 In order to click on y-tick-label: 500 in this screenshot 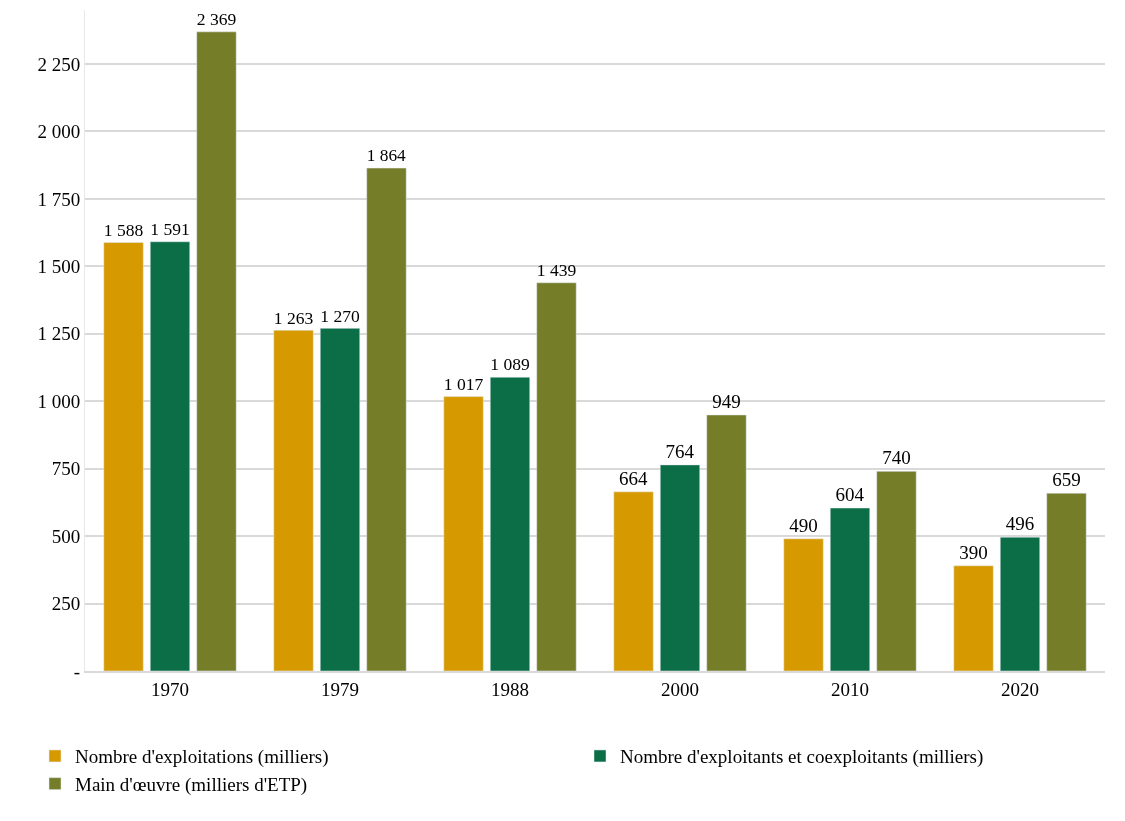, I will do `click(66, 536)`.